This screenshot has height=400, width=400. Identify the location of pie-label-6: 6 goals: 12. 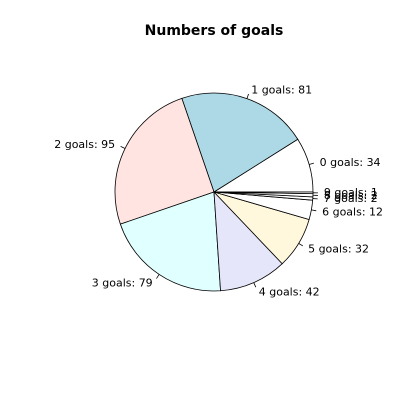
(352, 212).